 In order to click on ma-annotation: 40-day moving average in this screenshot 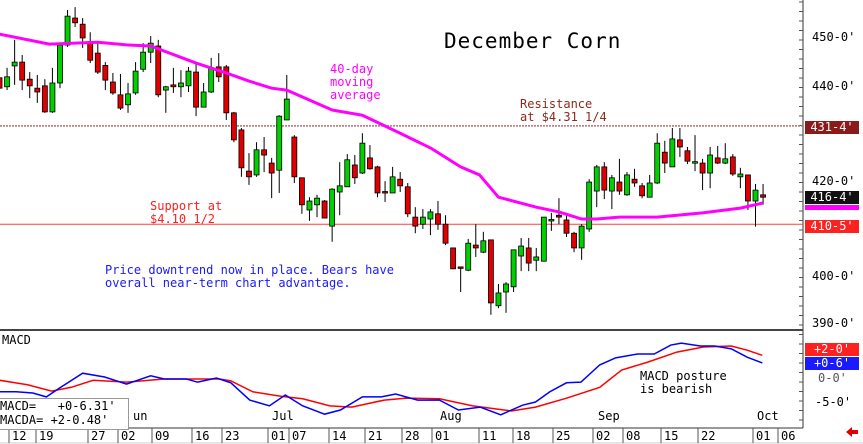, I will do `click(355, 82)`.